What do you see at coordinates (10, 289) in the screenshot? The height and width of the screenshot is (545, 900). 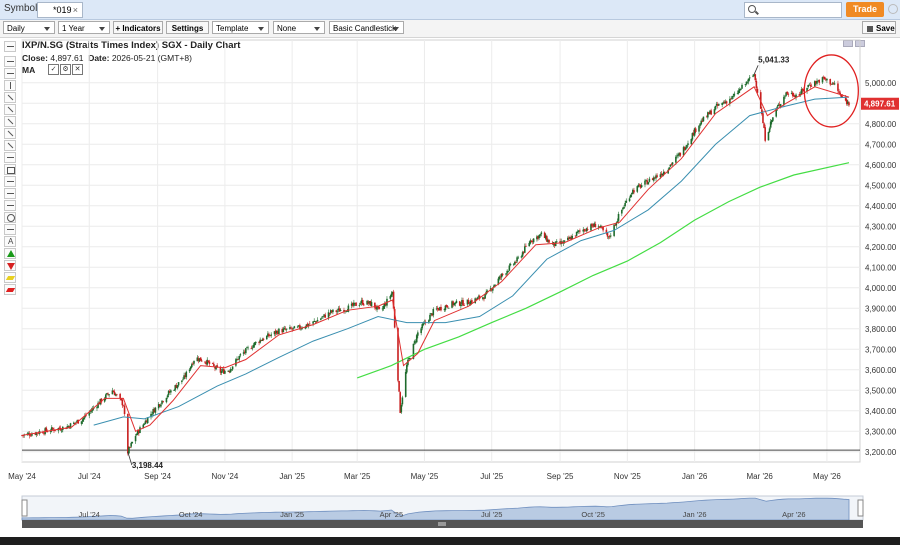 I see `eraser-icon` at bounding box center [10, 289].